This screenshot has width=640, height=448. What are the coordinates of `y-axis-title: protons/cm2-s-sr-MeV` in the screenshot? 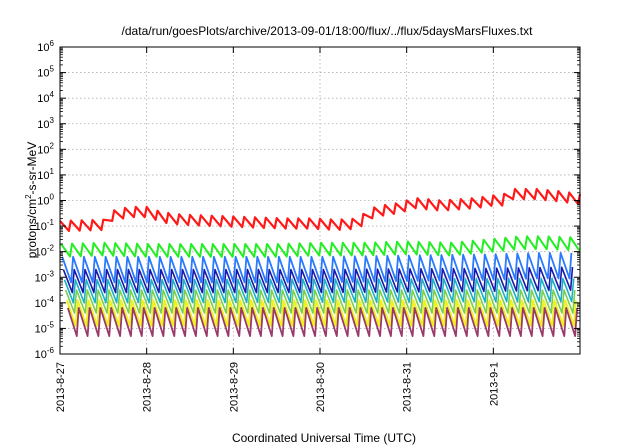 It's located at (31, 200).